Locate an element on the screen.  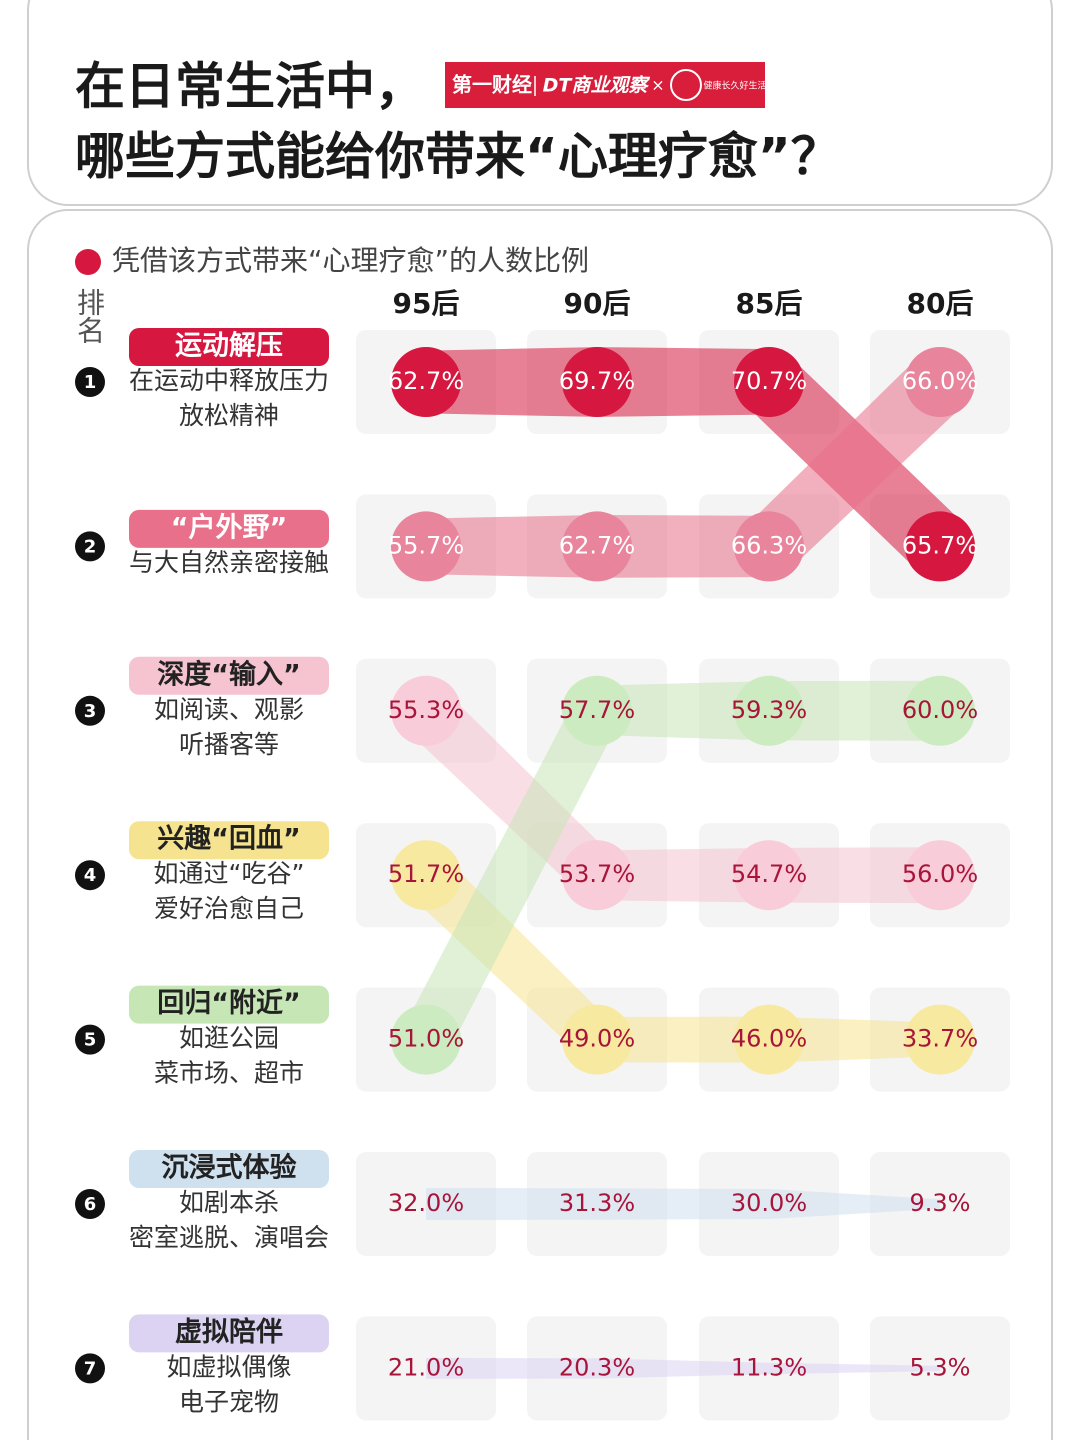
value-label: 70.7% is located at coordinates (769, 381).